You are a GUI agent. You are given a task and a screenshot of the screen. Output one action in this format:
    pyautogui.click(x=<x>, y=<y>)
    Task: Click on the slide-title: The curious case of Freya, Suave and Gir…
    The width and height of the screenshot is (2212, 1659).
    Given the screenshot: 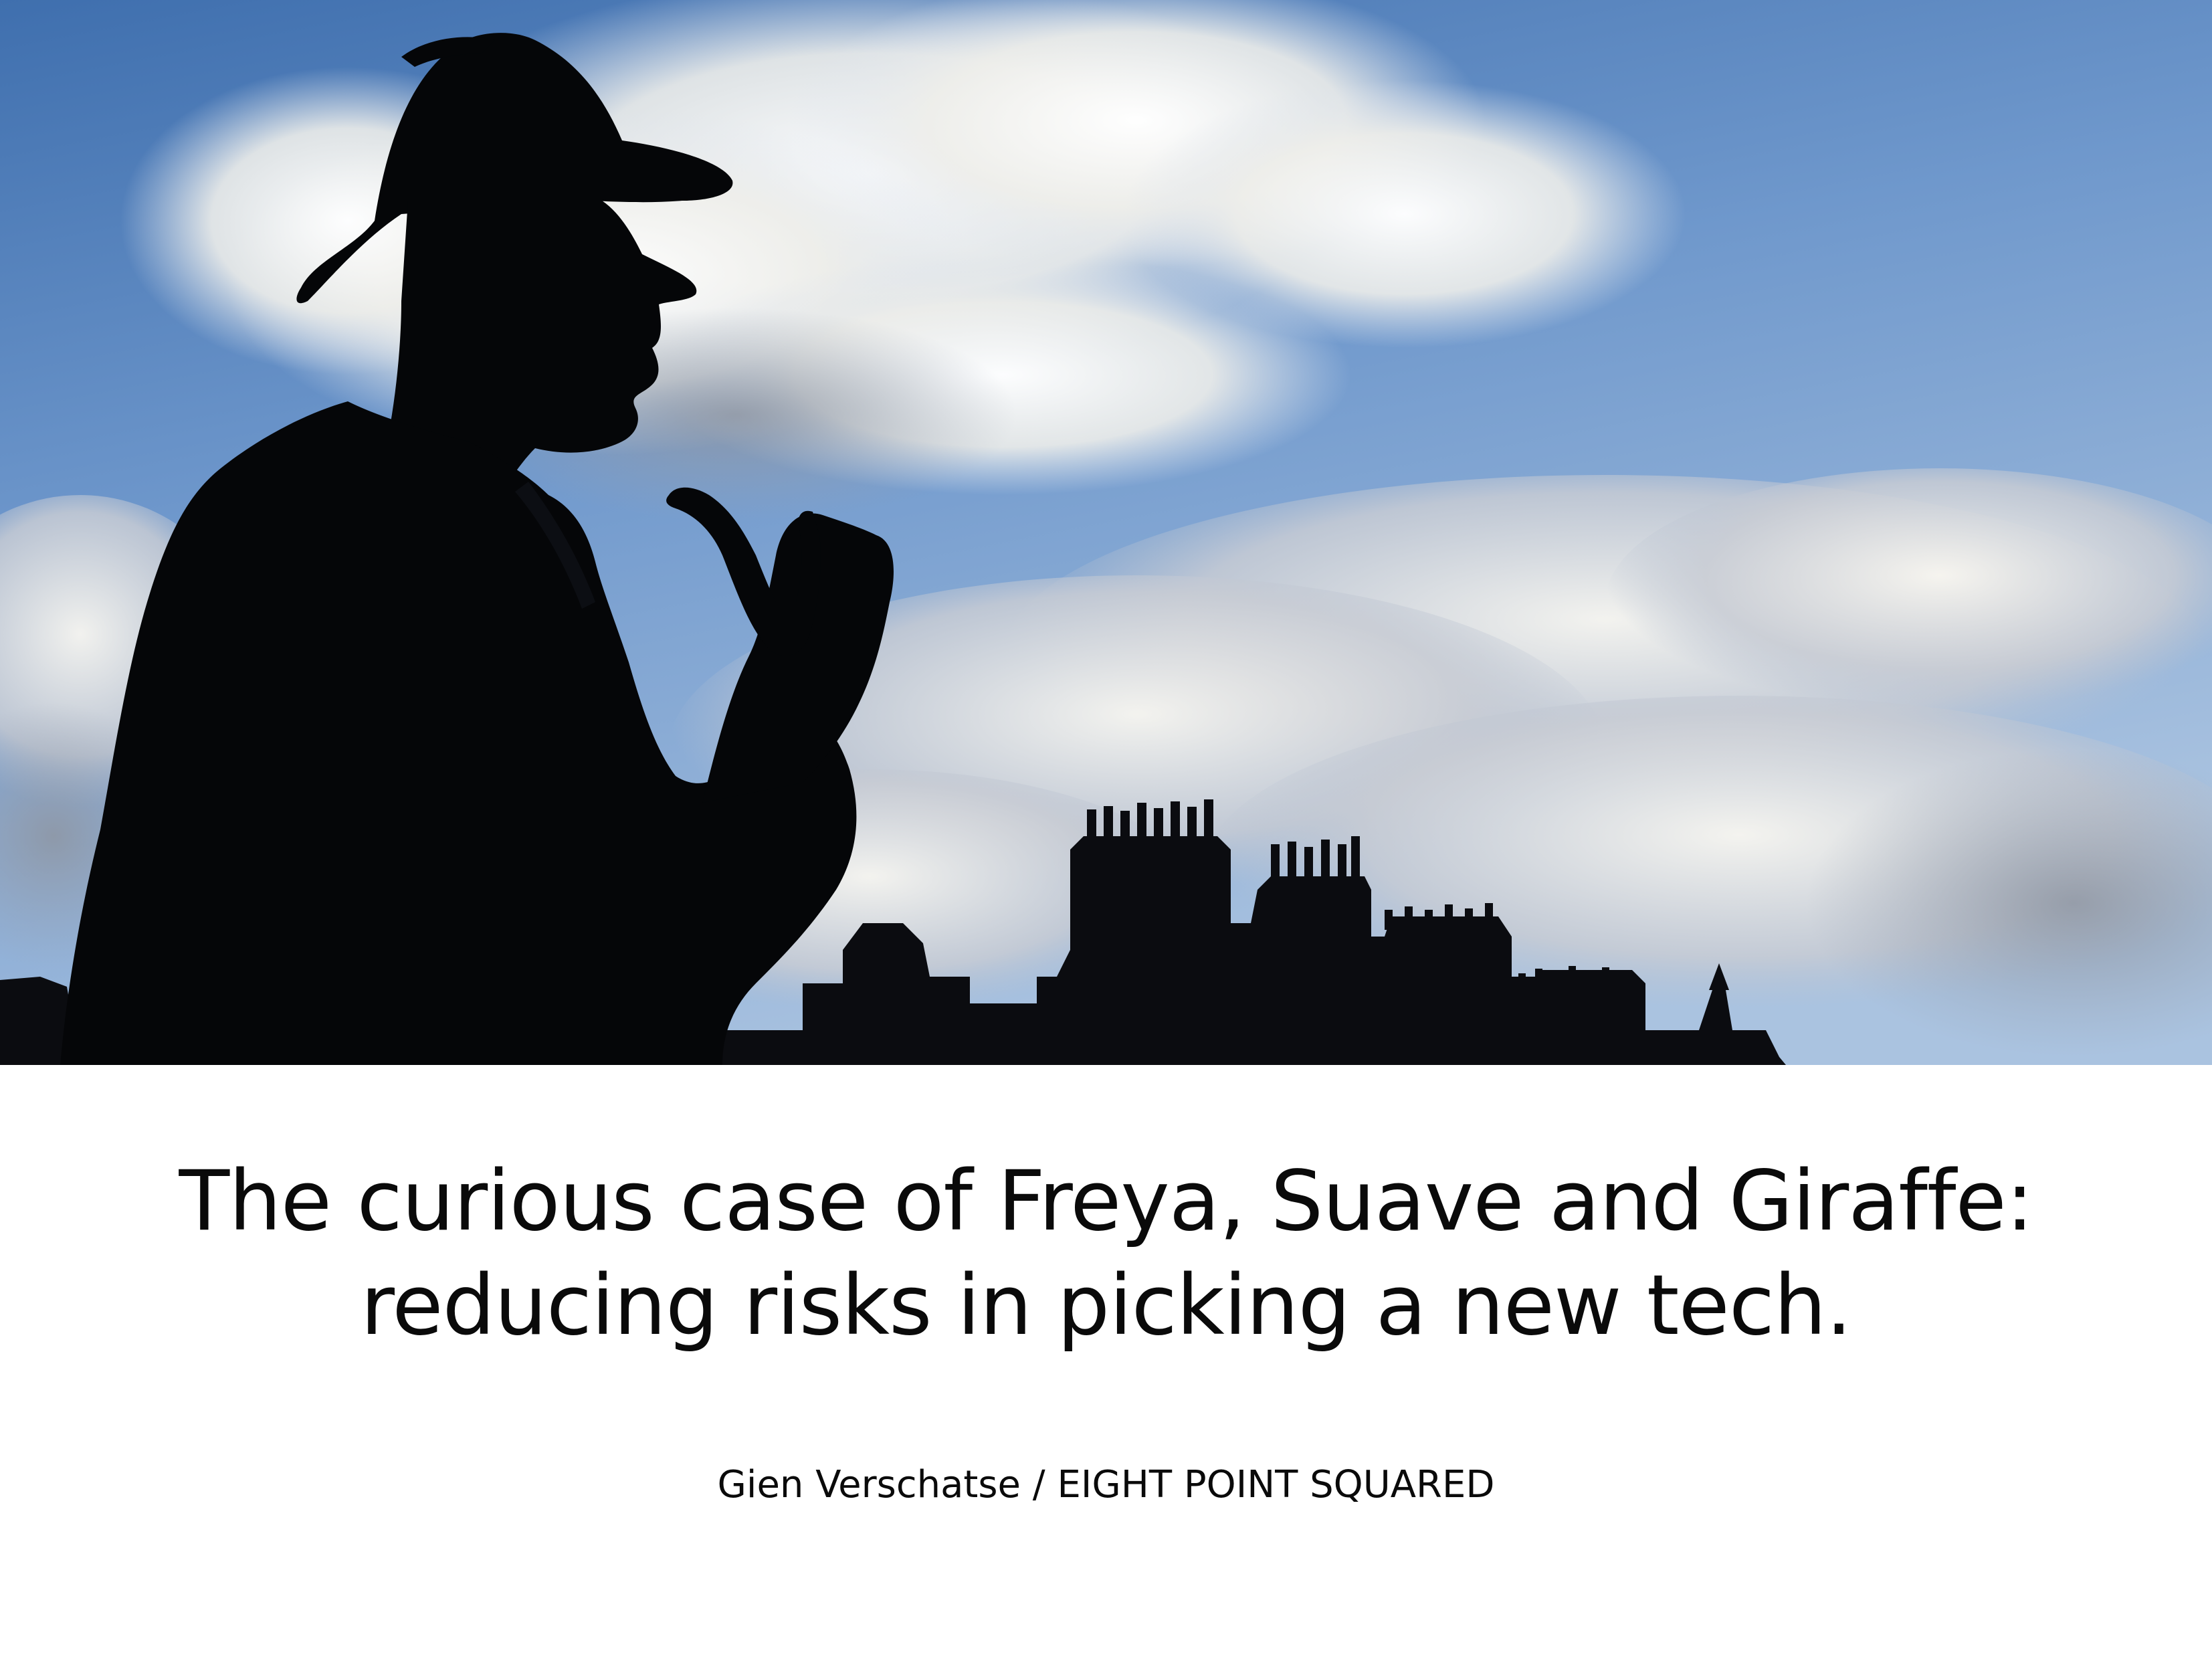 What is the action you would take?
    pyautogui.click(x=1106, y=1253)
    